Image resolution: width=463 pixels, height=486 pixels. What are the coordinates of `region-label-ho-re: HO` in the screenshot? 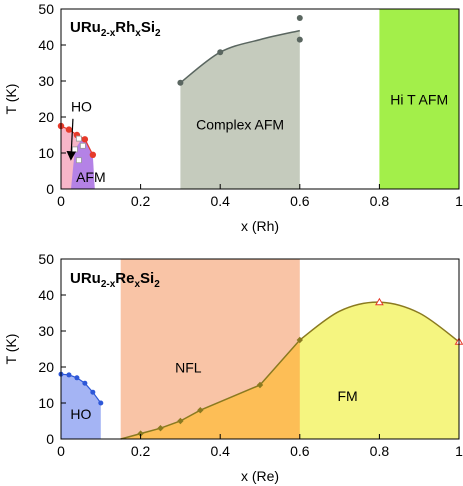 It's located at (80, 414).